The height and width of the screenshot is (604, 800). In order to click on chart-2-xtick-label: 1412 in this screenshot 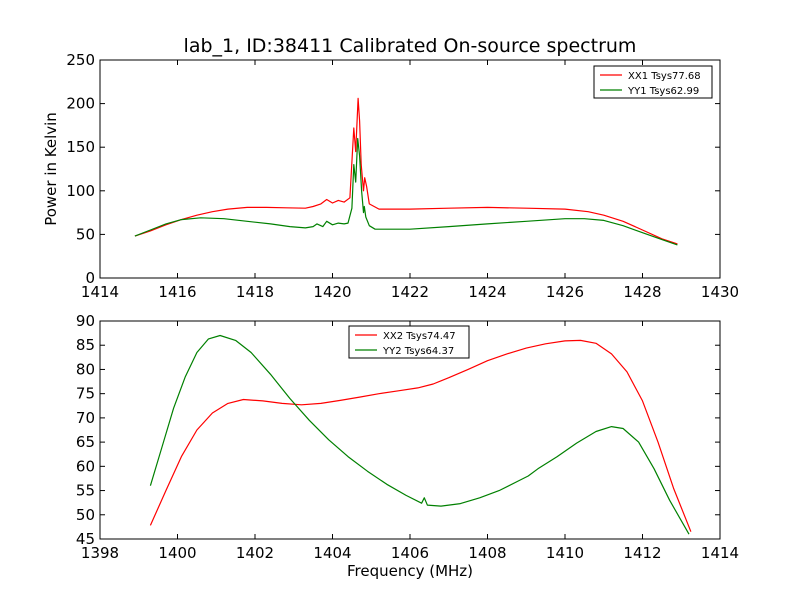, I will do `click(642, 553)`.